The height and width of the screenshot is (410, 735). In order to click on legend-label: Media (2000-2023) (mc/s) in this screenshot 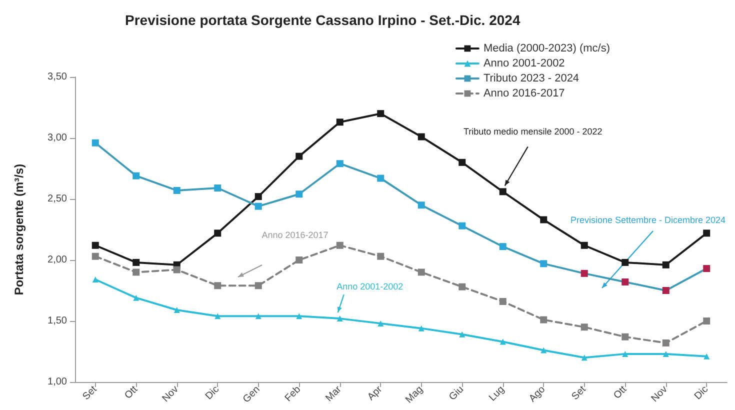, I will do `click(546, 48)`.